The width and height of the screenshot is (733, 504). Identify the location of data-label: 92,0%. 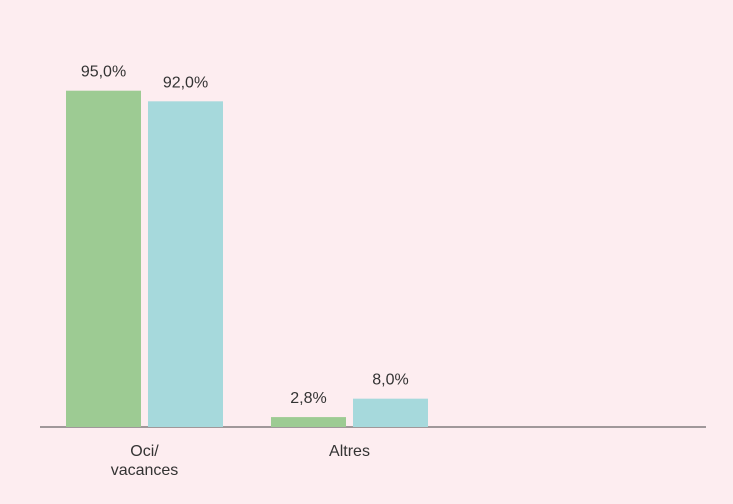
(185, 82).